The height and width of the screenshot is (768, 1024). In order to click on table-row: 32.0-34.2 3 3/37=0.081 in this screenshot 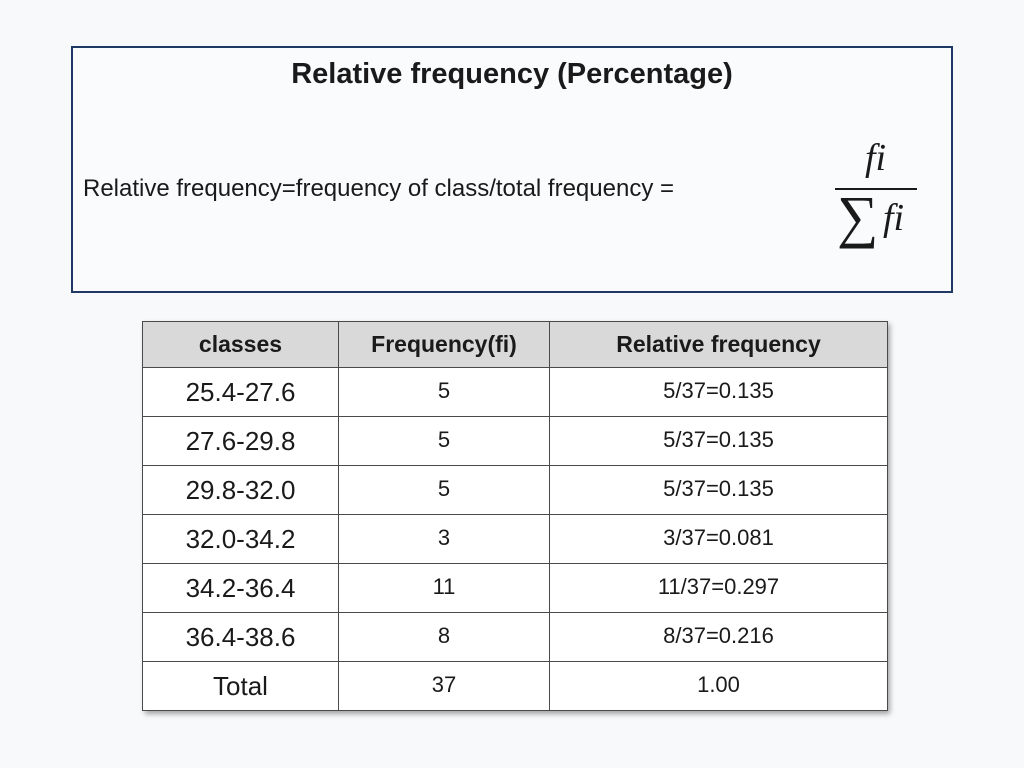, I will do `click(515, 539)`.